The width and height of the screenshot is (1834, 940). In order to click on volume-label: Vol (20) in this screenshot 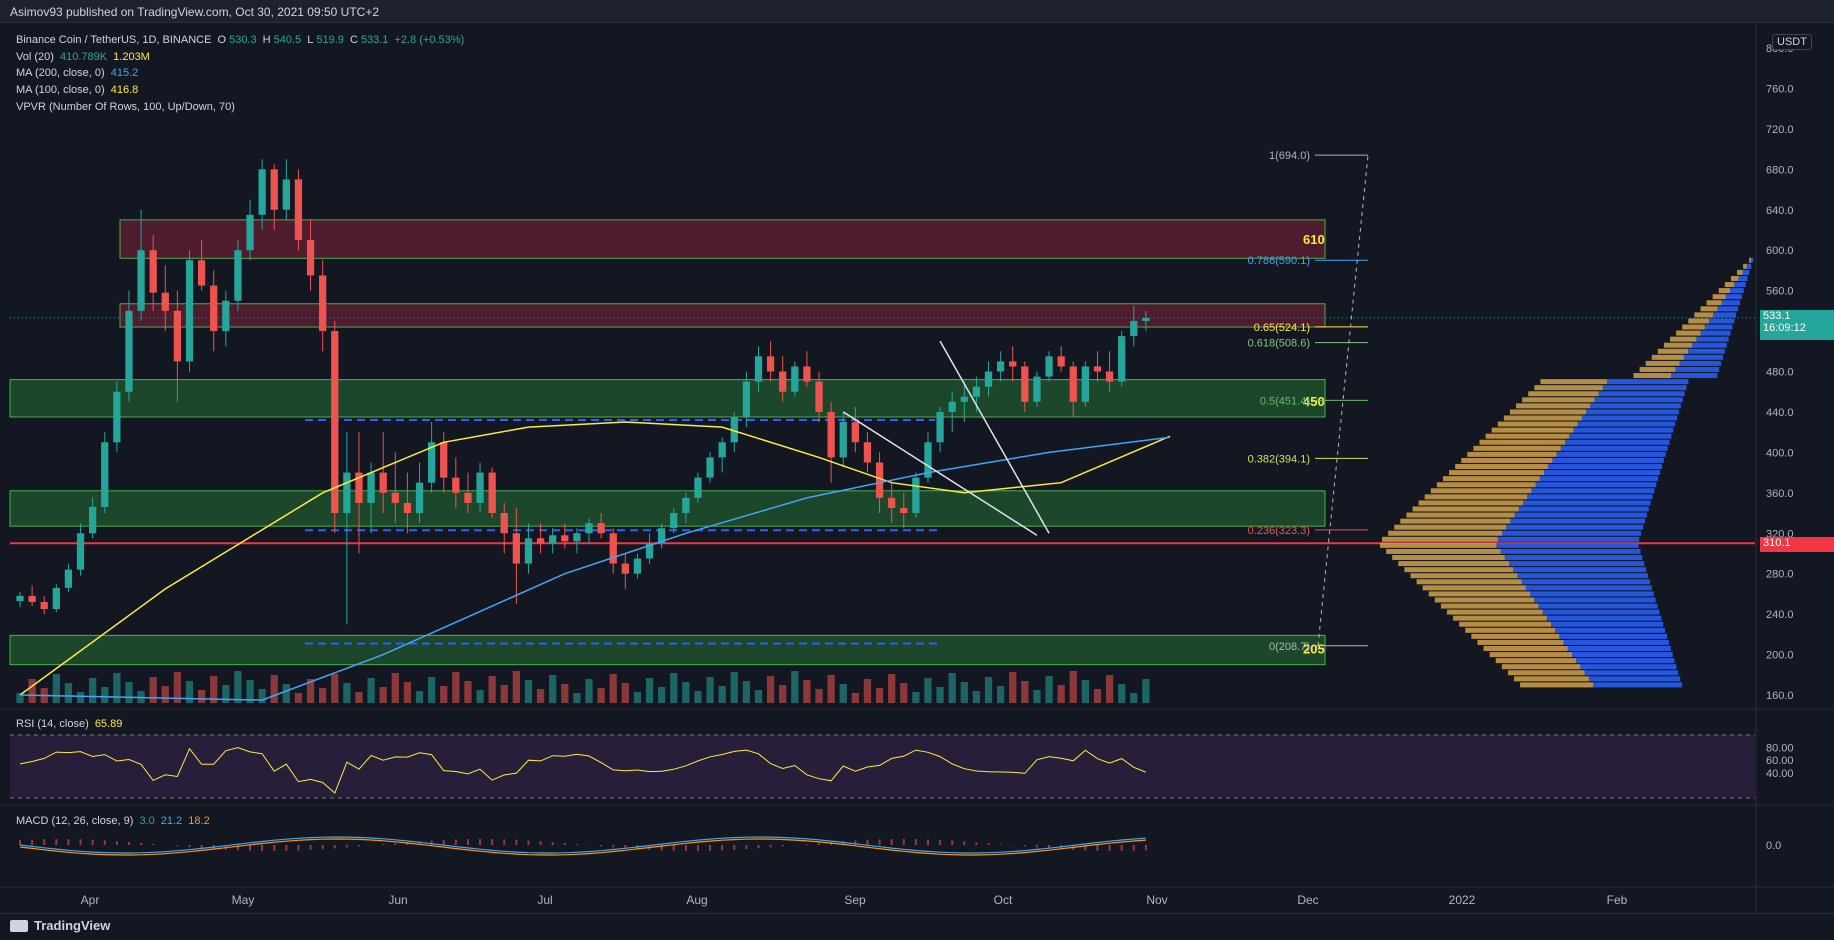, I will do `click(35, 57)`.